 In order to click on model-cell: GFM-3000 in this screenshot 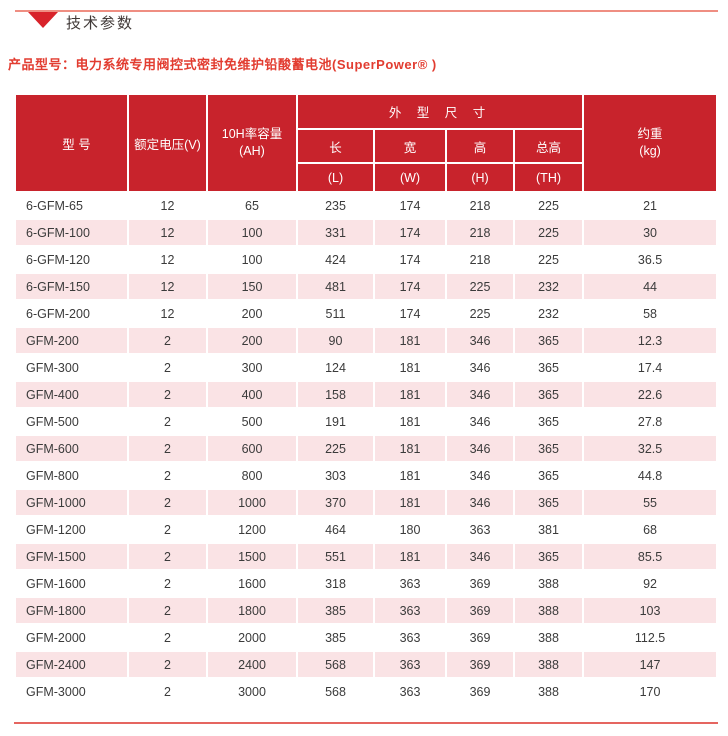, I will do `click(71, 691)`.